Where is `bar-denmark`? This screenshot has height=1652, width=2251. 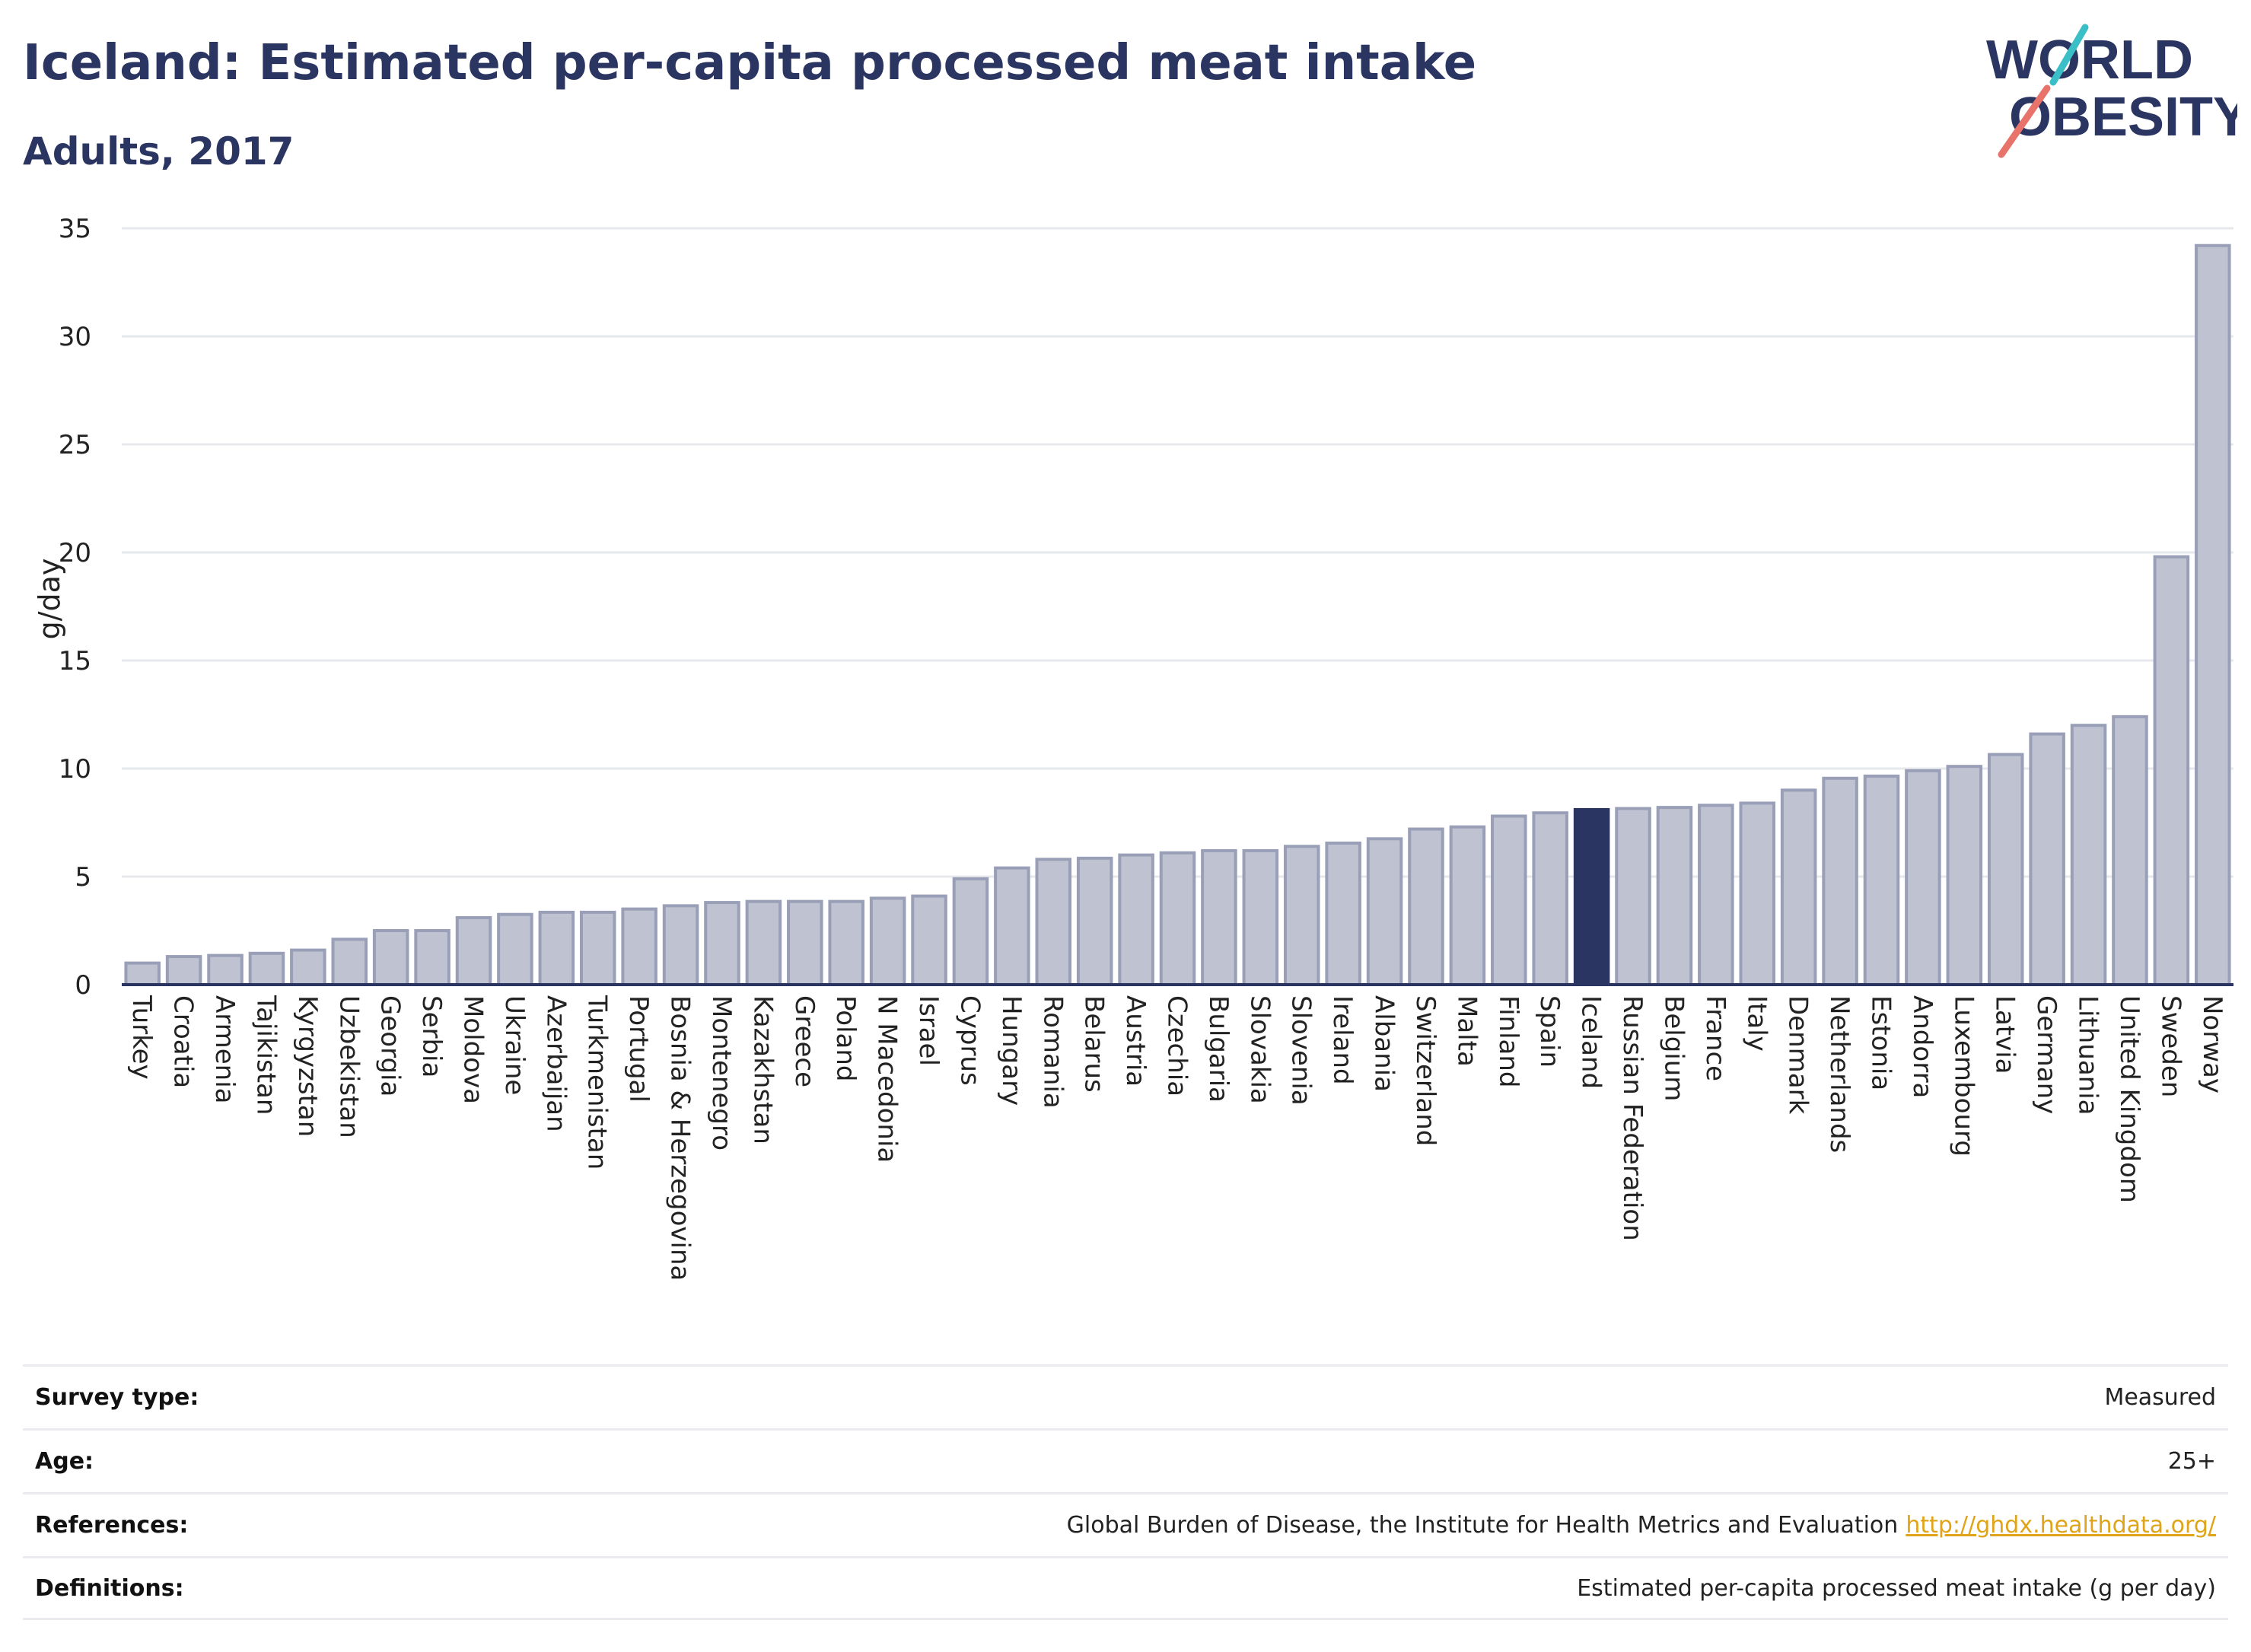 bar-denmark is located at coordinates (1798, 887).